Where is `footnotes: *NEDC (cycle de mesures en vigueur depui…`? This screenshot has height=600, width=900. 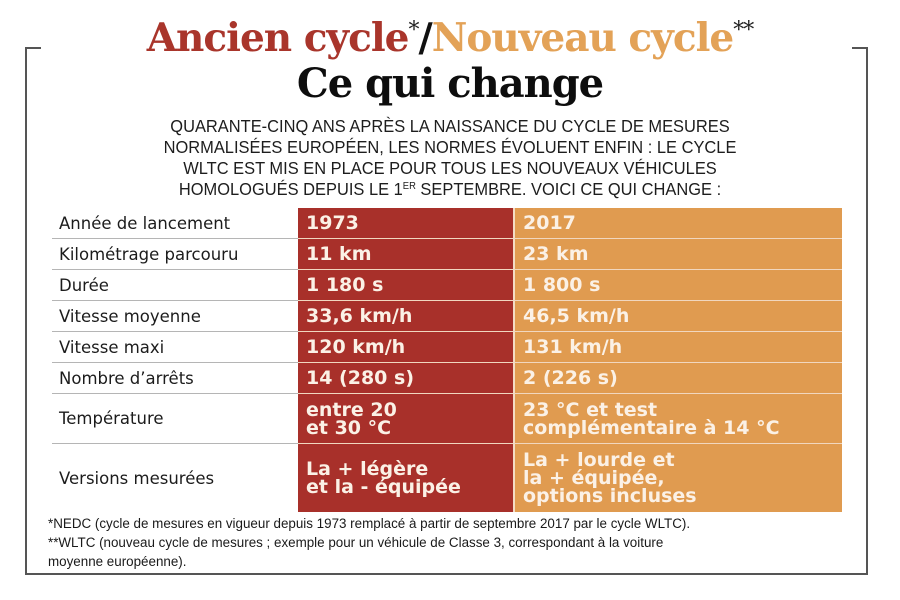 footnotes: *NEDC (cycle de mesures en vigueur depui… is located at coordinates (453, 542).